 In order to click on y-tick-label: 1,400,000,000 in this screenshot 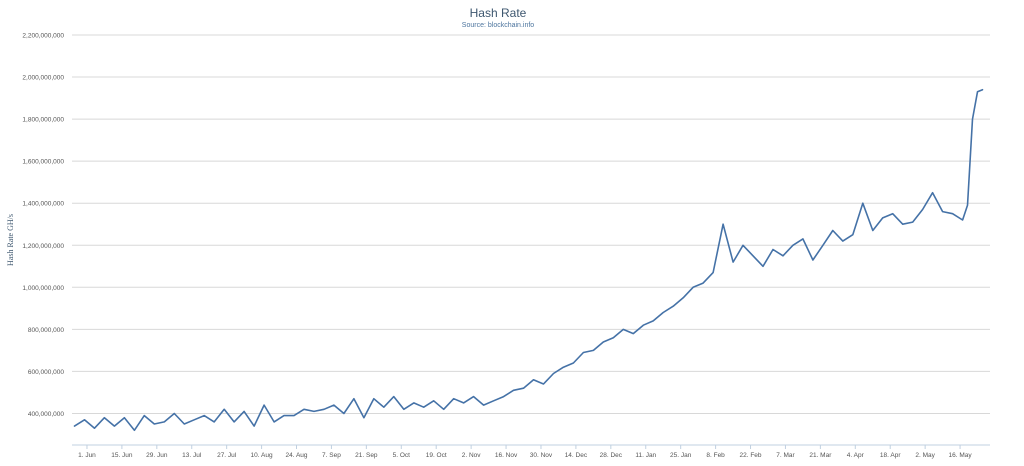, I will do `click(43, 204)`.